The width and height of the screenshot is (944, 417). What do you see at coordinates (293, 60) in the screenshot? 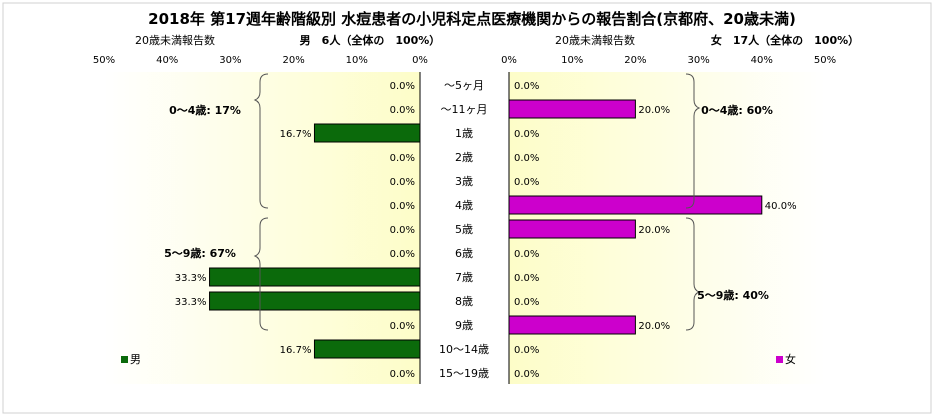
I see `left-x-tick-label: 20%` at bounding box center [293, 60].